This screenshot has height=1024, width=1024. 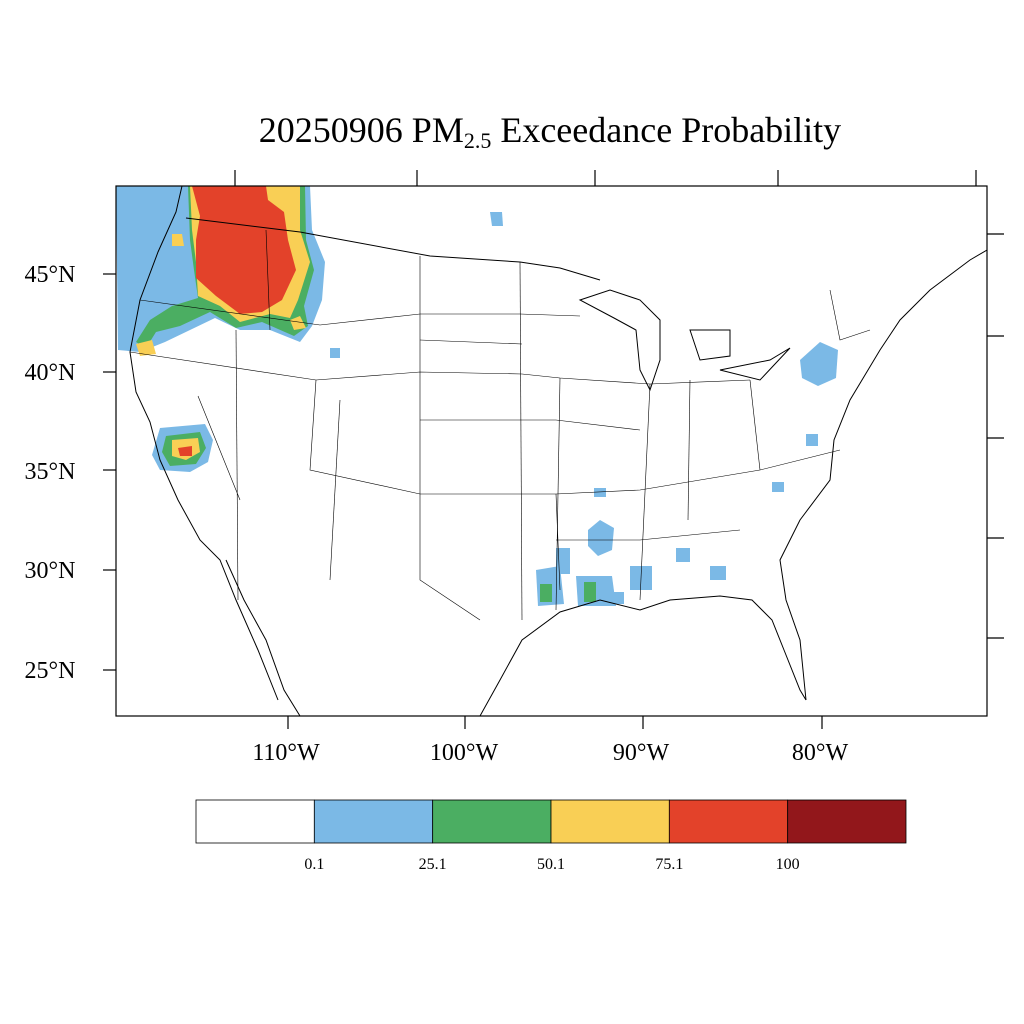 I want to click on lat-label-40: 40°N, so click(x=50, y=373).